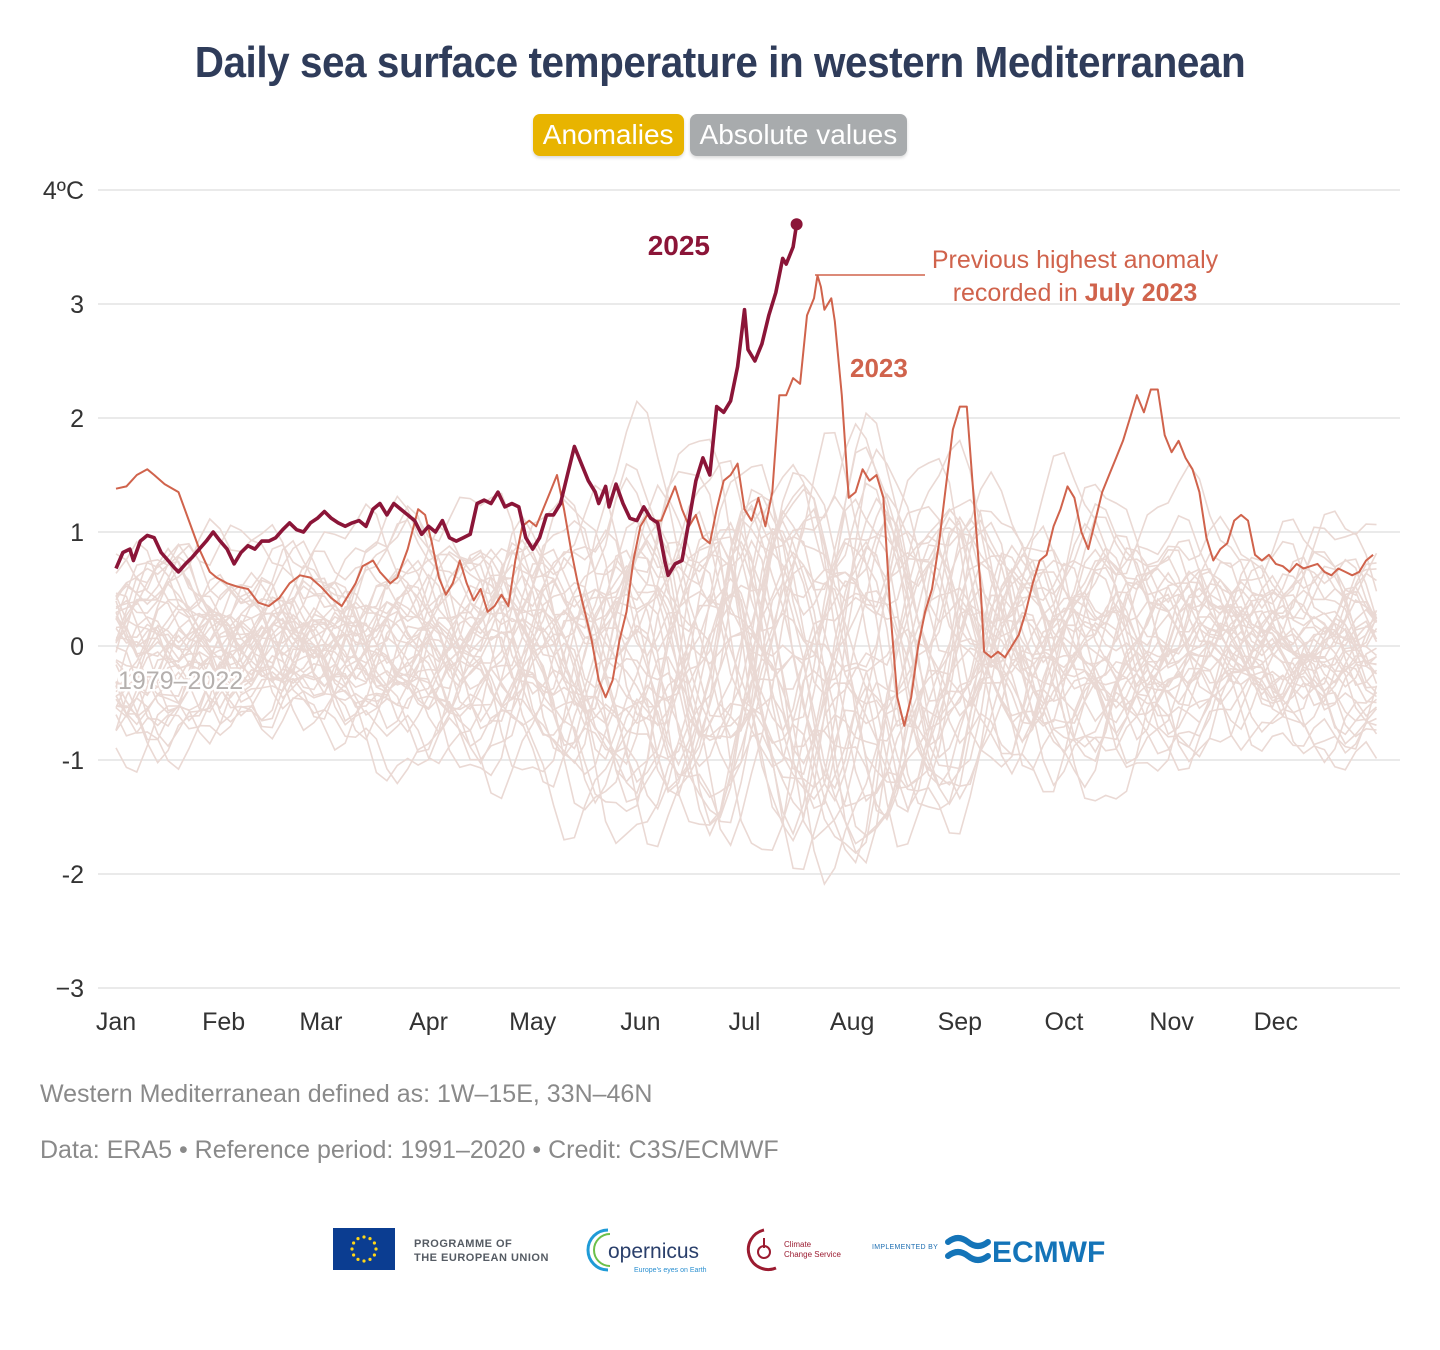 The height and width of the screenshot is (1350, 1440). I want to click on y-tick-label: 1, so click(77, 533).